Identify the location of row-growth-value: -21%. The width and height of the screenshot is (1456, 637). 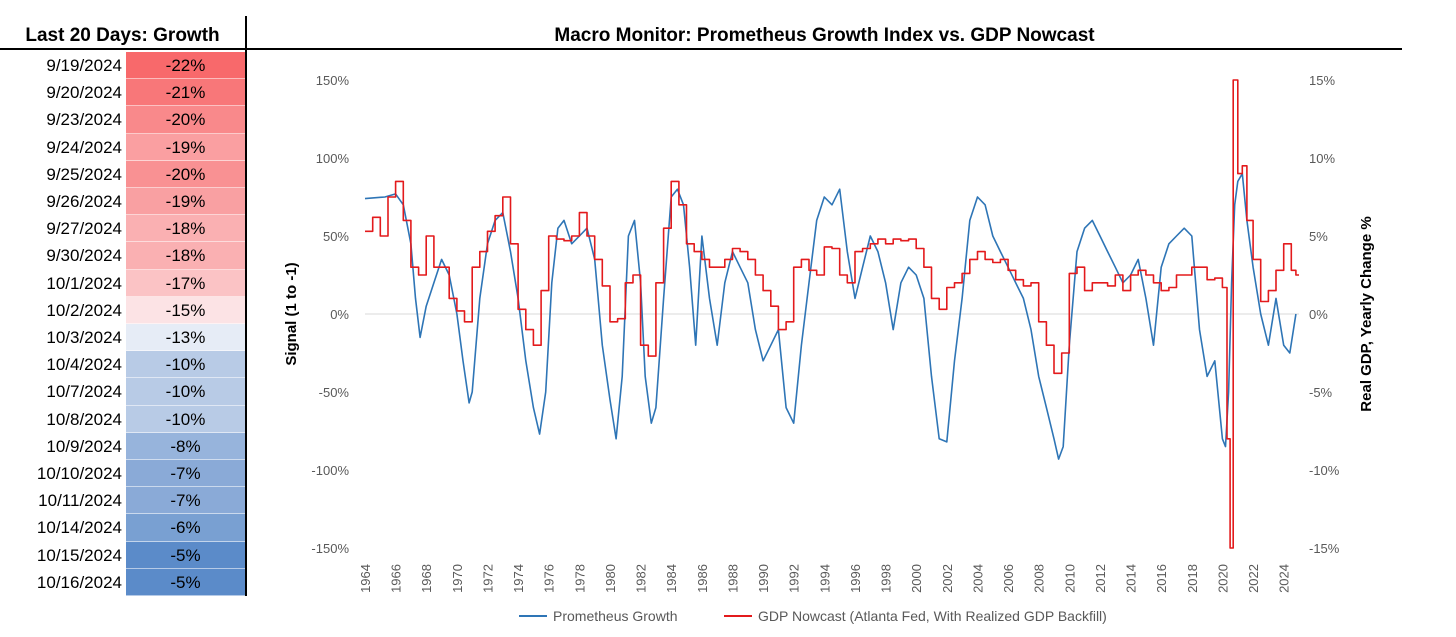
(185, 93).